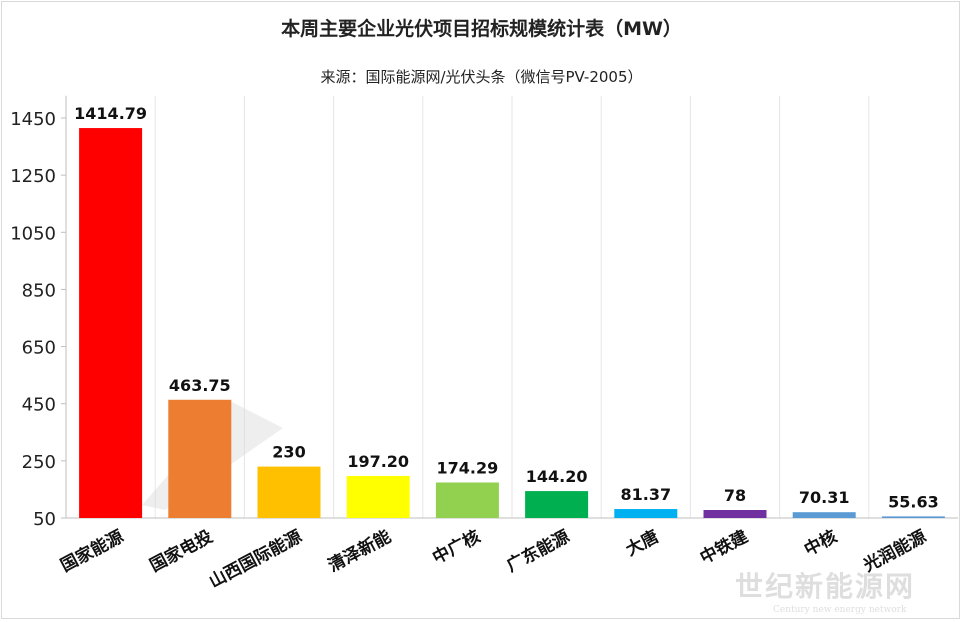 The width and height of the screenshot is (963, 622). I want to click on y-tick-label: 650, so click(39, 348).